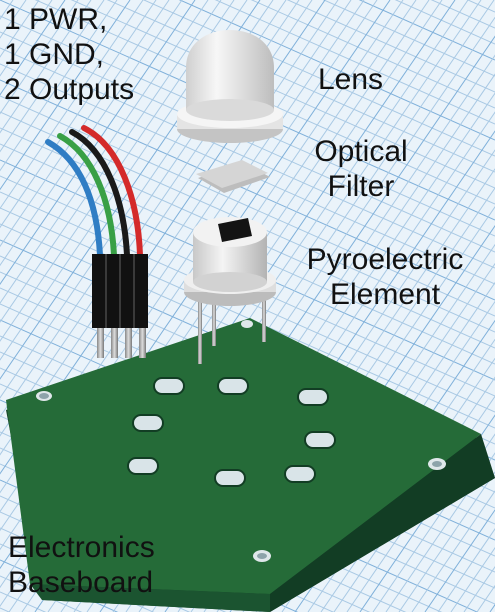 The image size is (495, 612). I want to click on baseboard-callout-line: Electronics, so click(81, 547).